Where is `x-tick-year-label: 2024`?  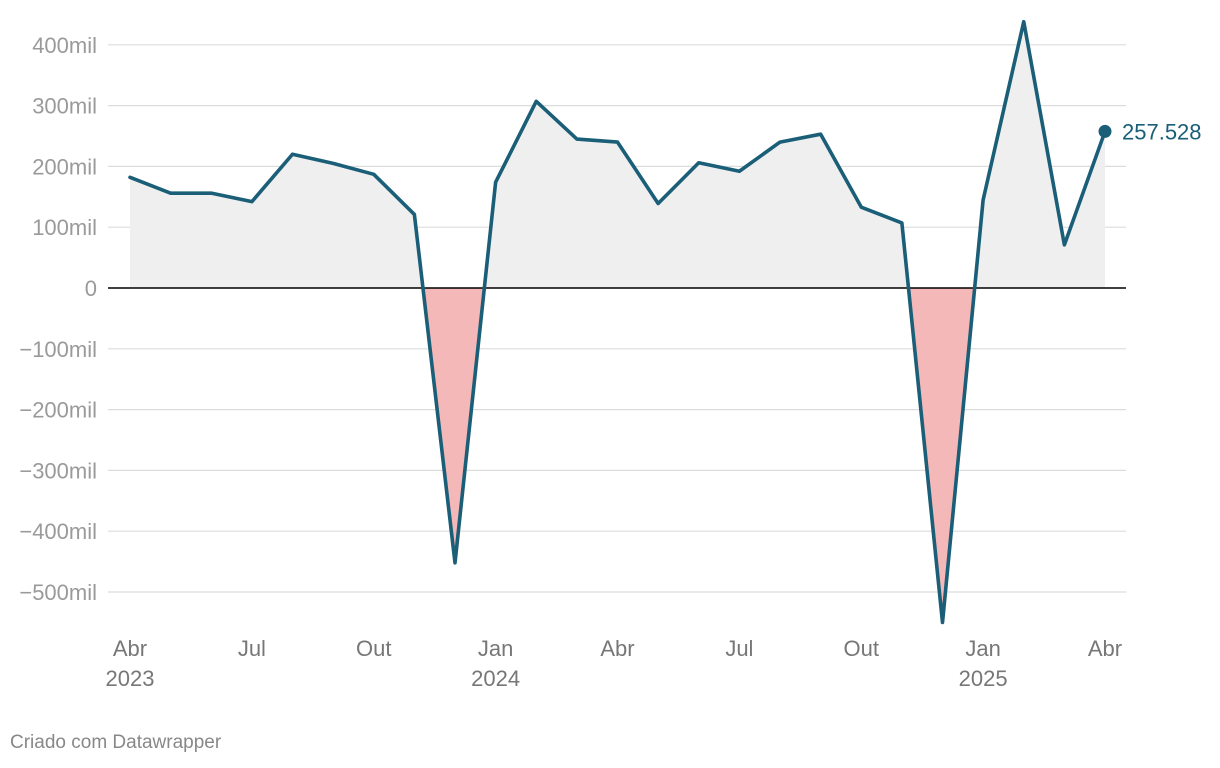
x-tick-year-label: 2024 is located at coordinates (495, 678).